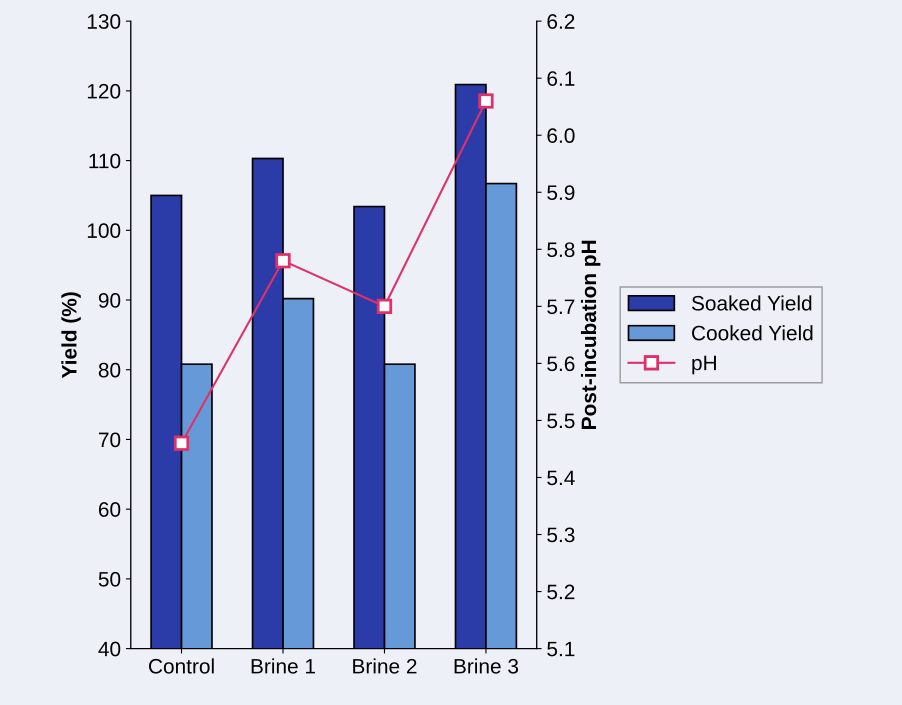  Describe the element at coordinates (561, 478) in the screenshot. I see `y2-tick-label: 5.4` at that location.